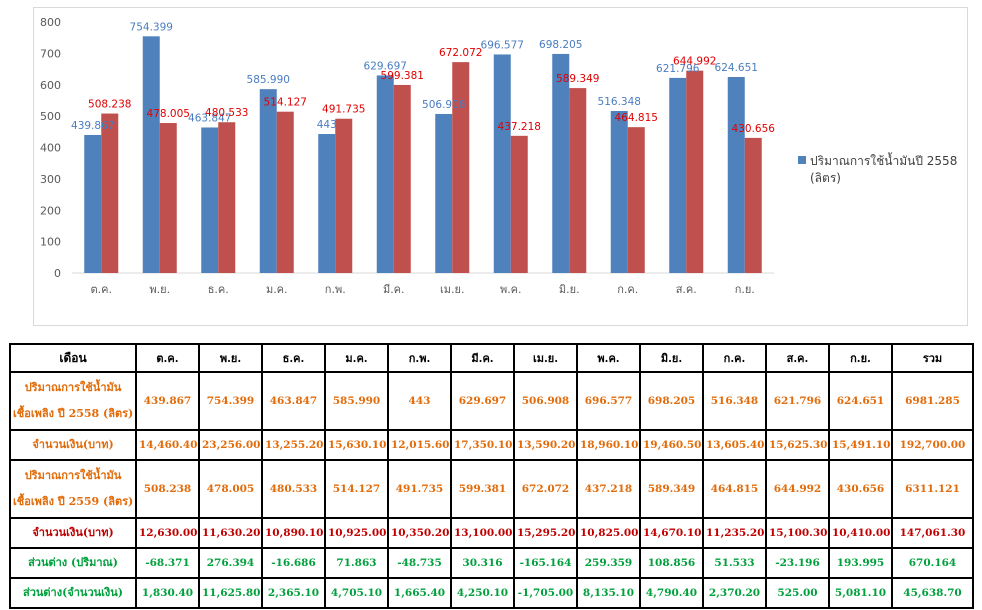  What do you see at coordinates (419, 489) in the screenshot?
I see `table-cell: 491.735` at bounding box center [419, 489].